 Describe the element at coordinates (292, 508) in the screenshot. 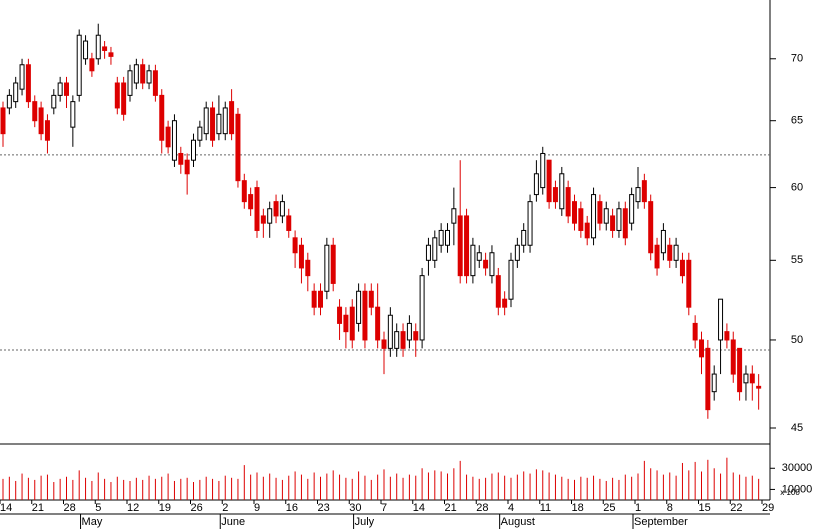

I see `x-tick-label: 16` at that location.